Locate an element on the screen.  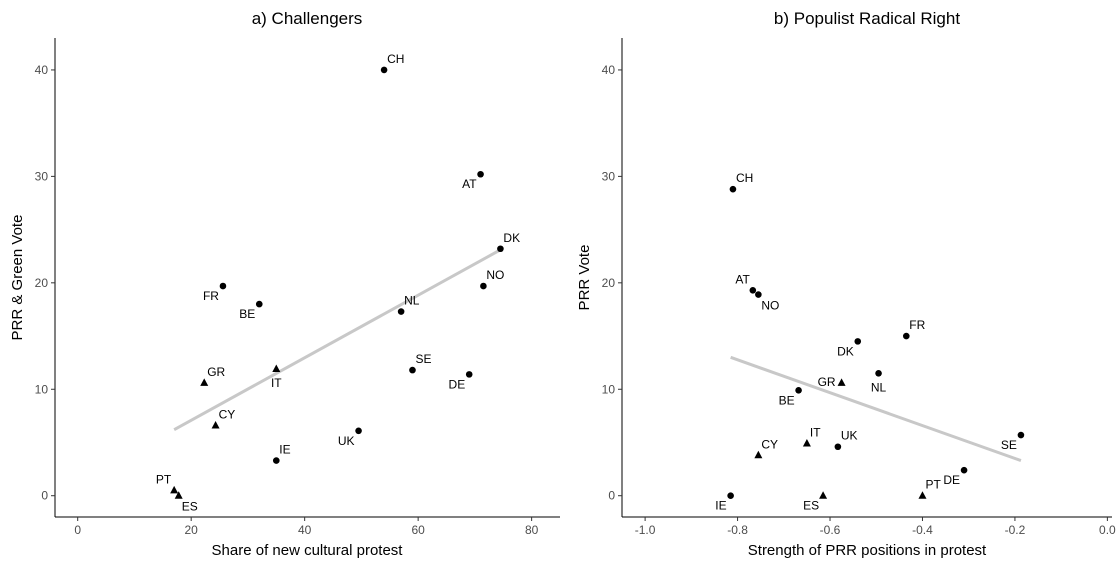
x-tick-label: 20 is located at coordinates (192, 530).